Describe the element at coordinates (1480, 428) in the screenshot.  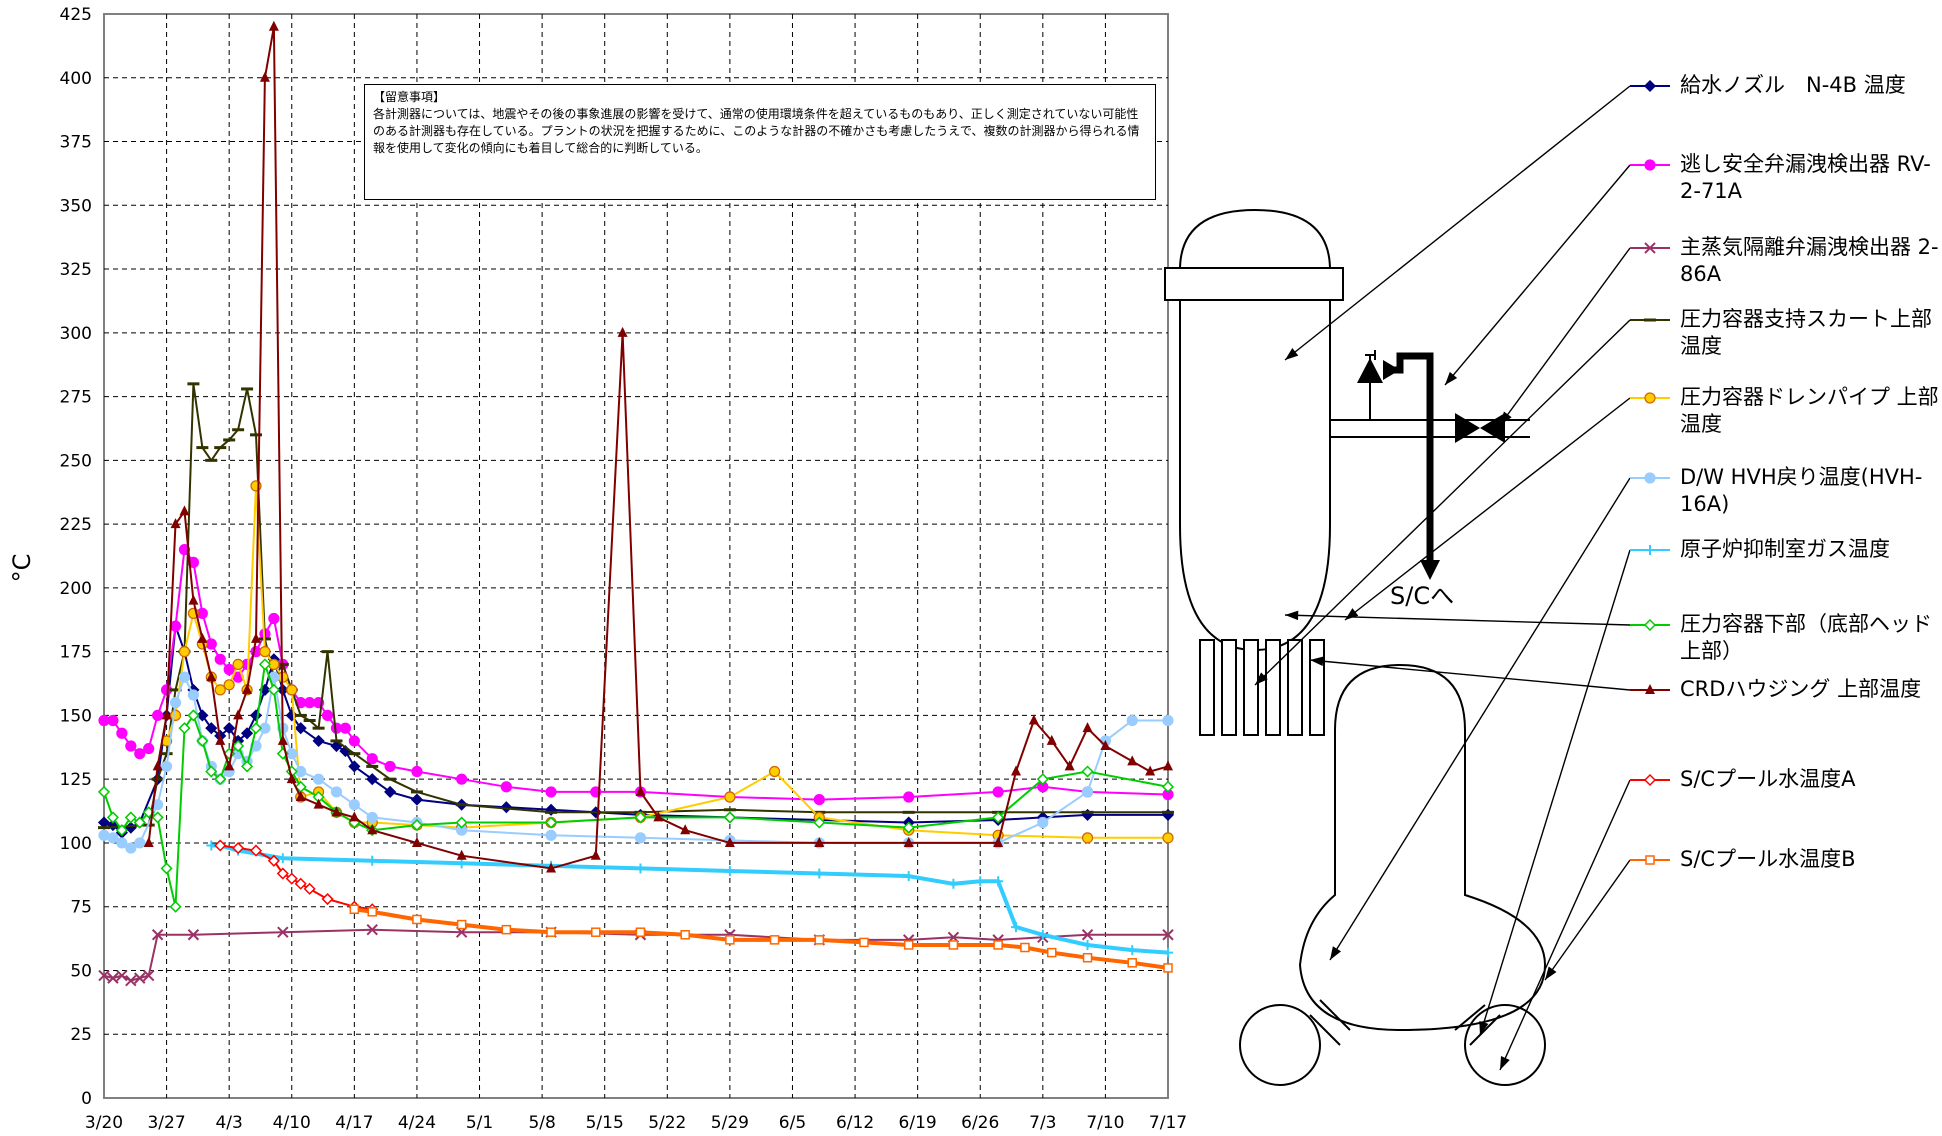
I see `isolation-valve-icon` at that location.